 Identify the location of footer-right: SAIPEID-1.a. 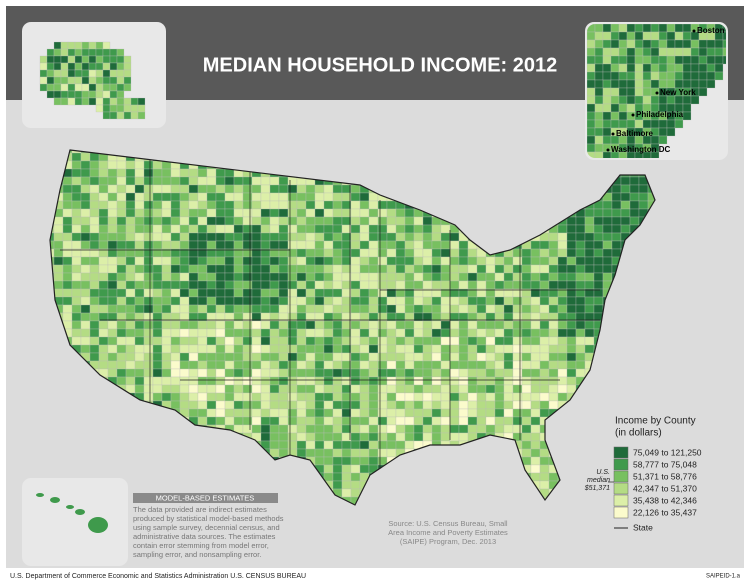
(723, 577).